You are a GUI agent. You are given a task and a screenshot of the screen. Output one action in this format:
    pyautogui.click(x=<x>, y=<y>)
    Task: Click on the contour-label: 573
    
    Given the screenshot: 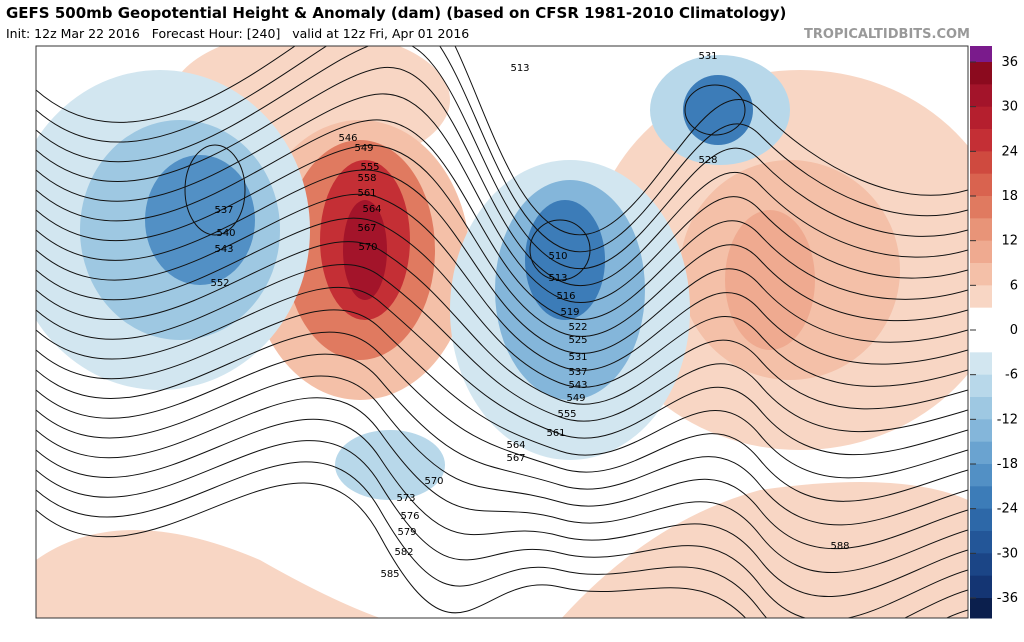 What is the action you would take?
    pyautogui.click(x=405, y=498)
    